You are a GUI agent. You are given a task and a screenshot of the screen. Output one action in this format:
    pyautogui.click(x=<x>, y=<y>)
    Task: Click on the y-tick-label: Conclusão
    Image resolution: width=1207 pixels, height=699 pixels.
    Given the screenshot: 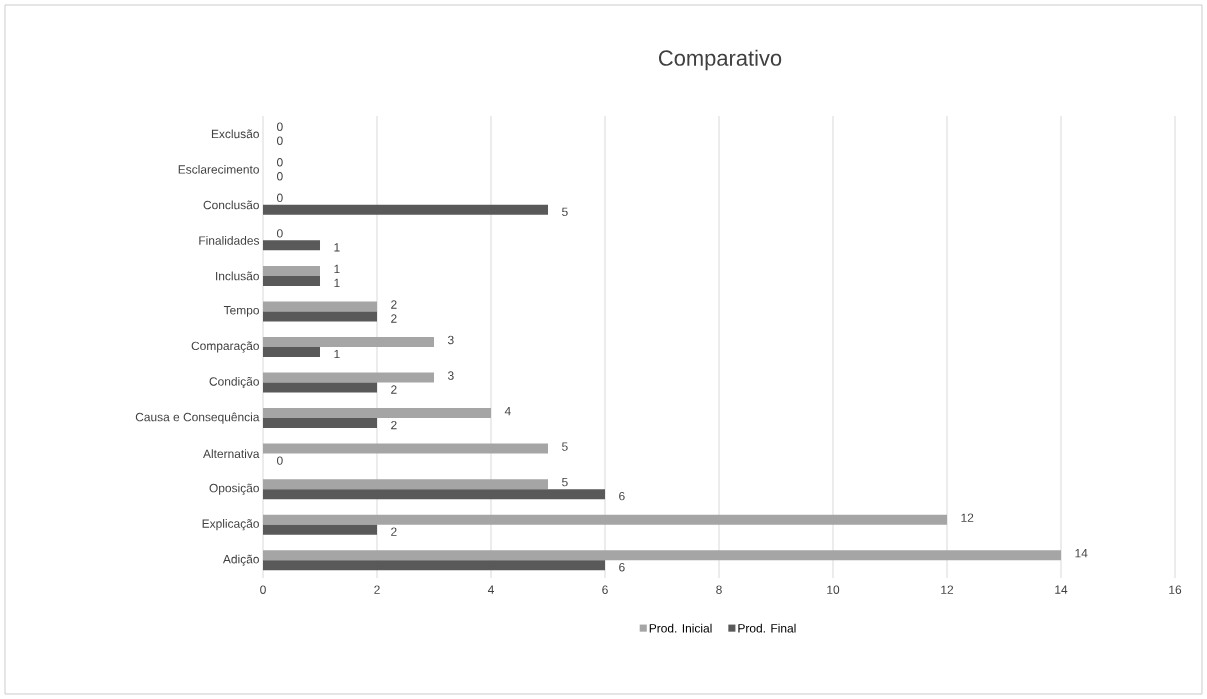 What is the action you would take?
    pyautogui.click(x=231, y=205)
    